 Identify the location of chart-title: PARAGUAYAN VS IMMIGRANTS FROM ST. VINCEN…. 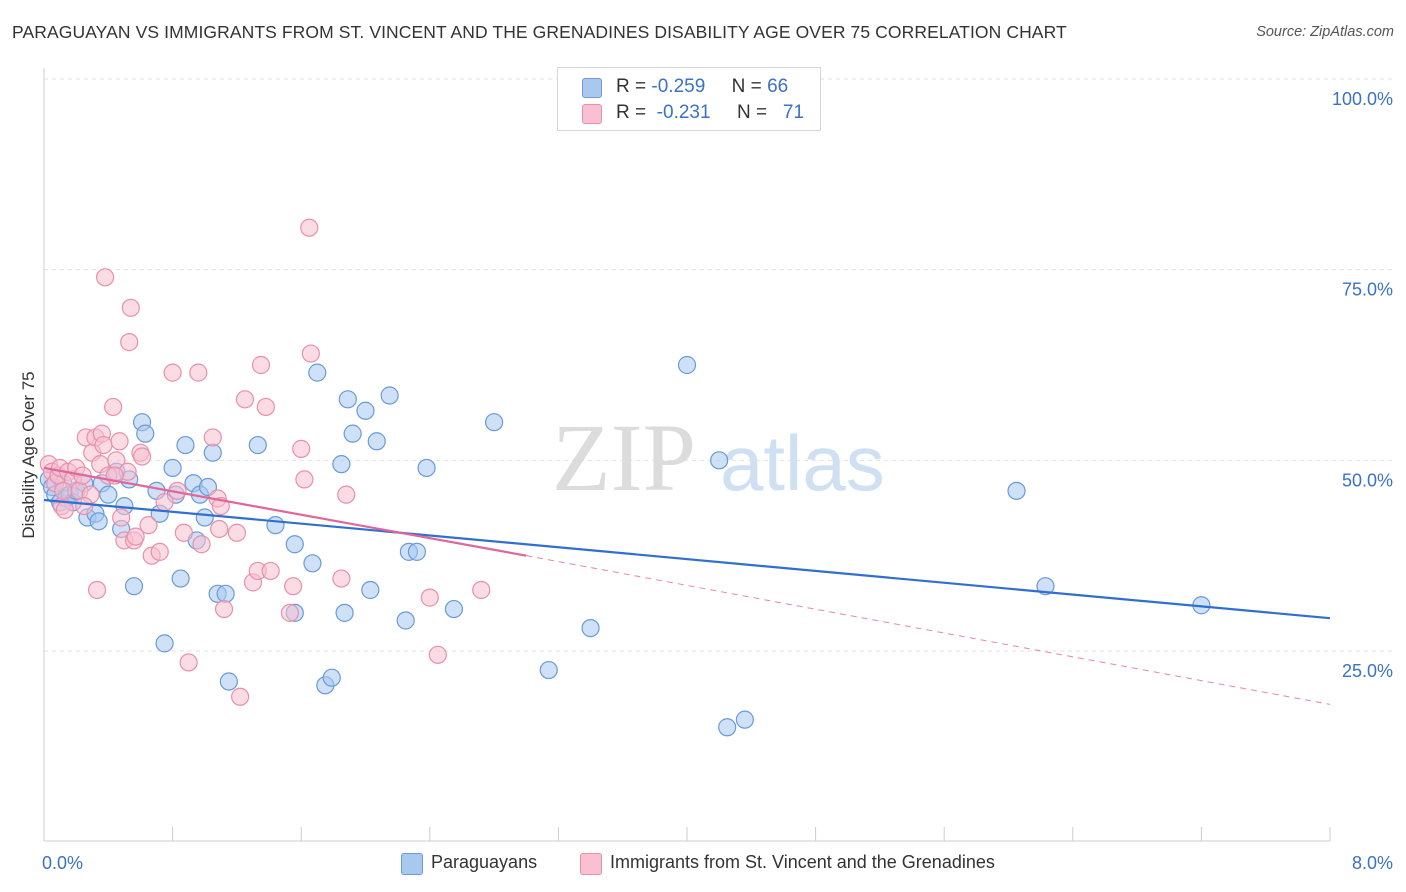
(539, 32).